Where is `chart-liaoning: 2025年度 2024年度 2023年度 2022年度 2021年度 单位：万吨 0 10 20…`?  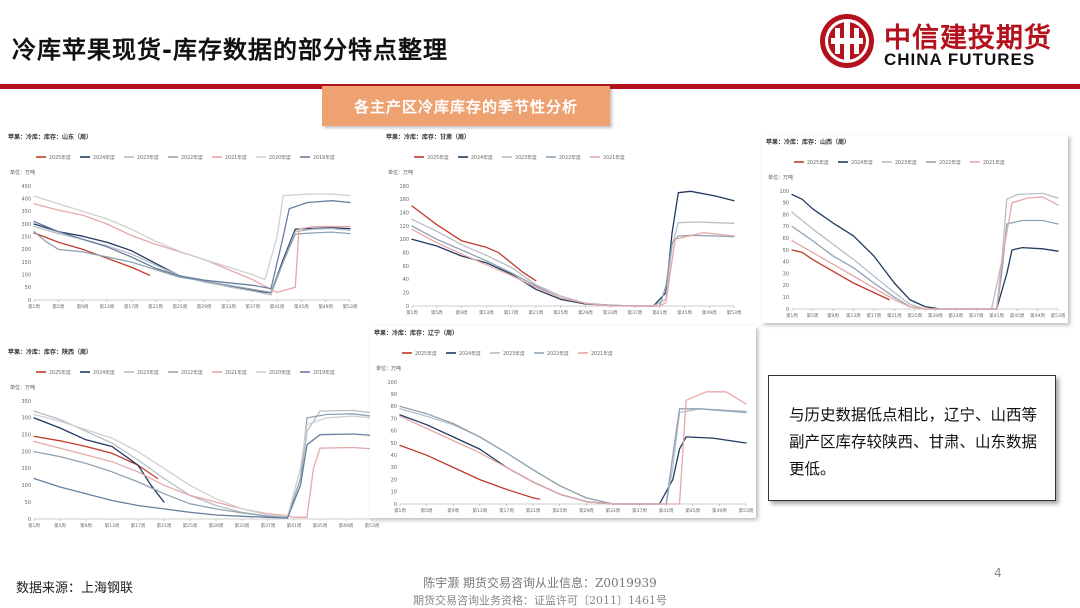 chart-liaoning: 2025年度 2024年度 2023年度 2022年度 2021年度 单位：万吨 0 10 20… is located at coordinates (563, 422).